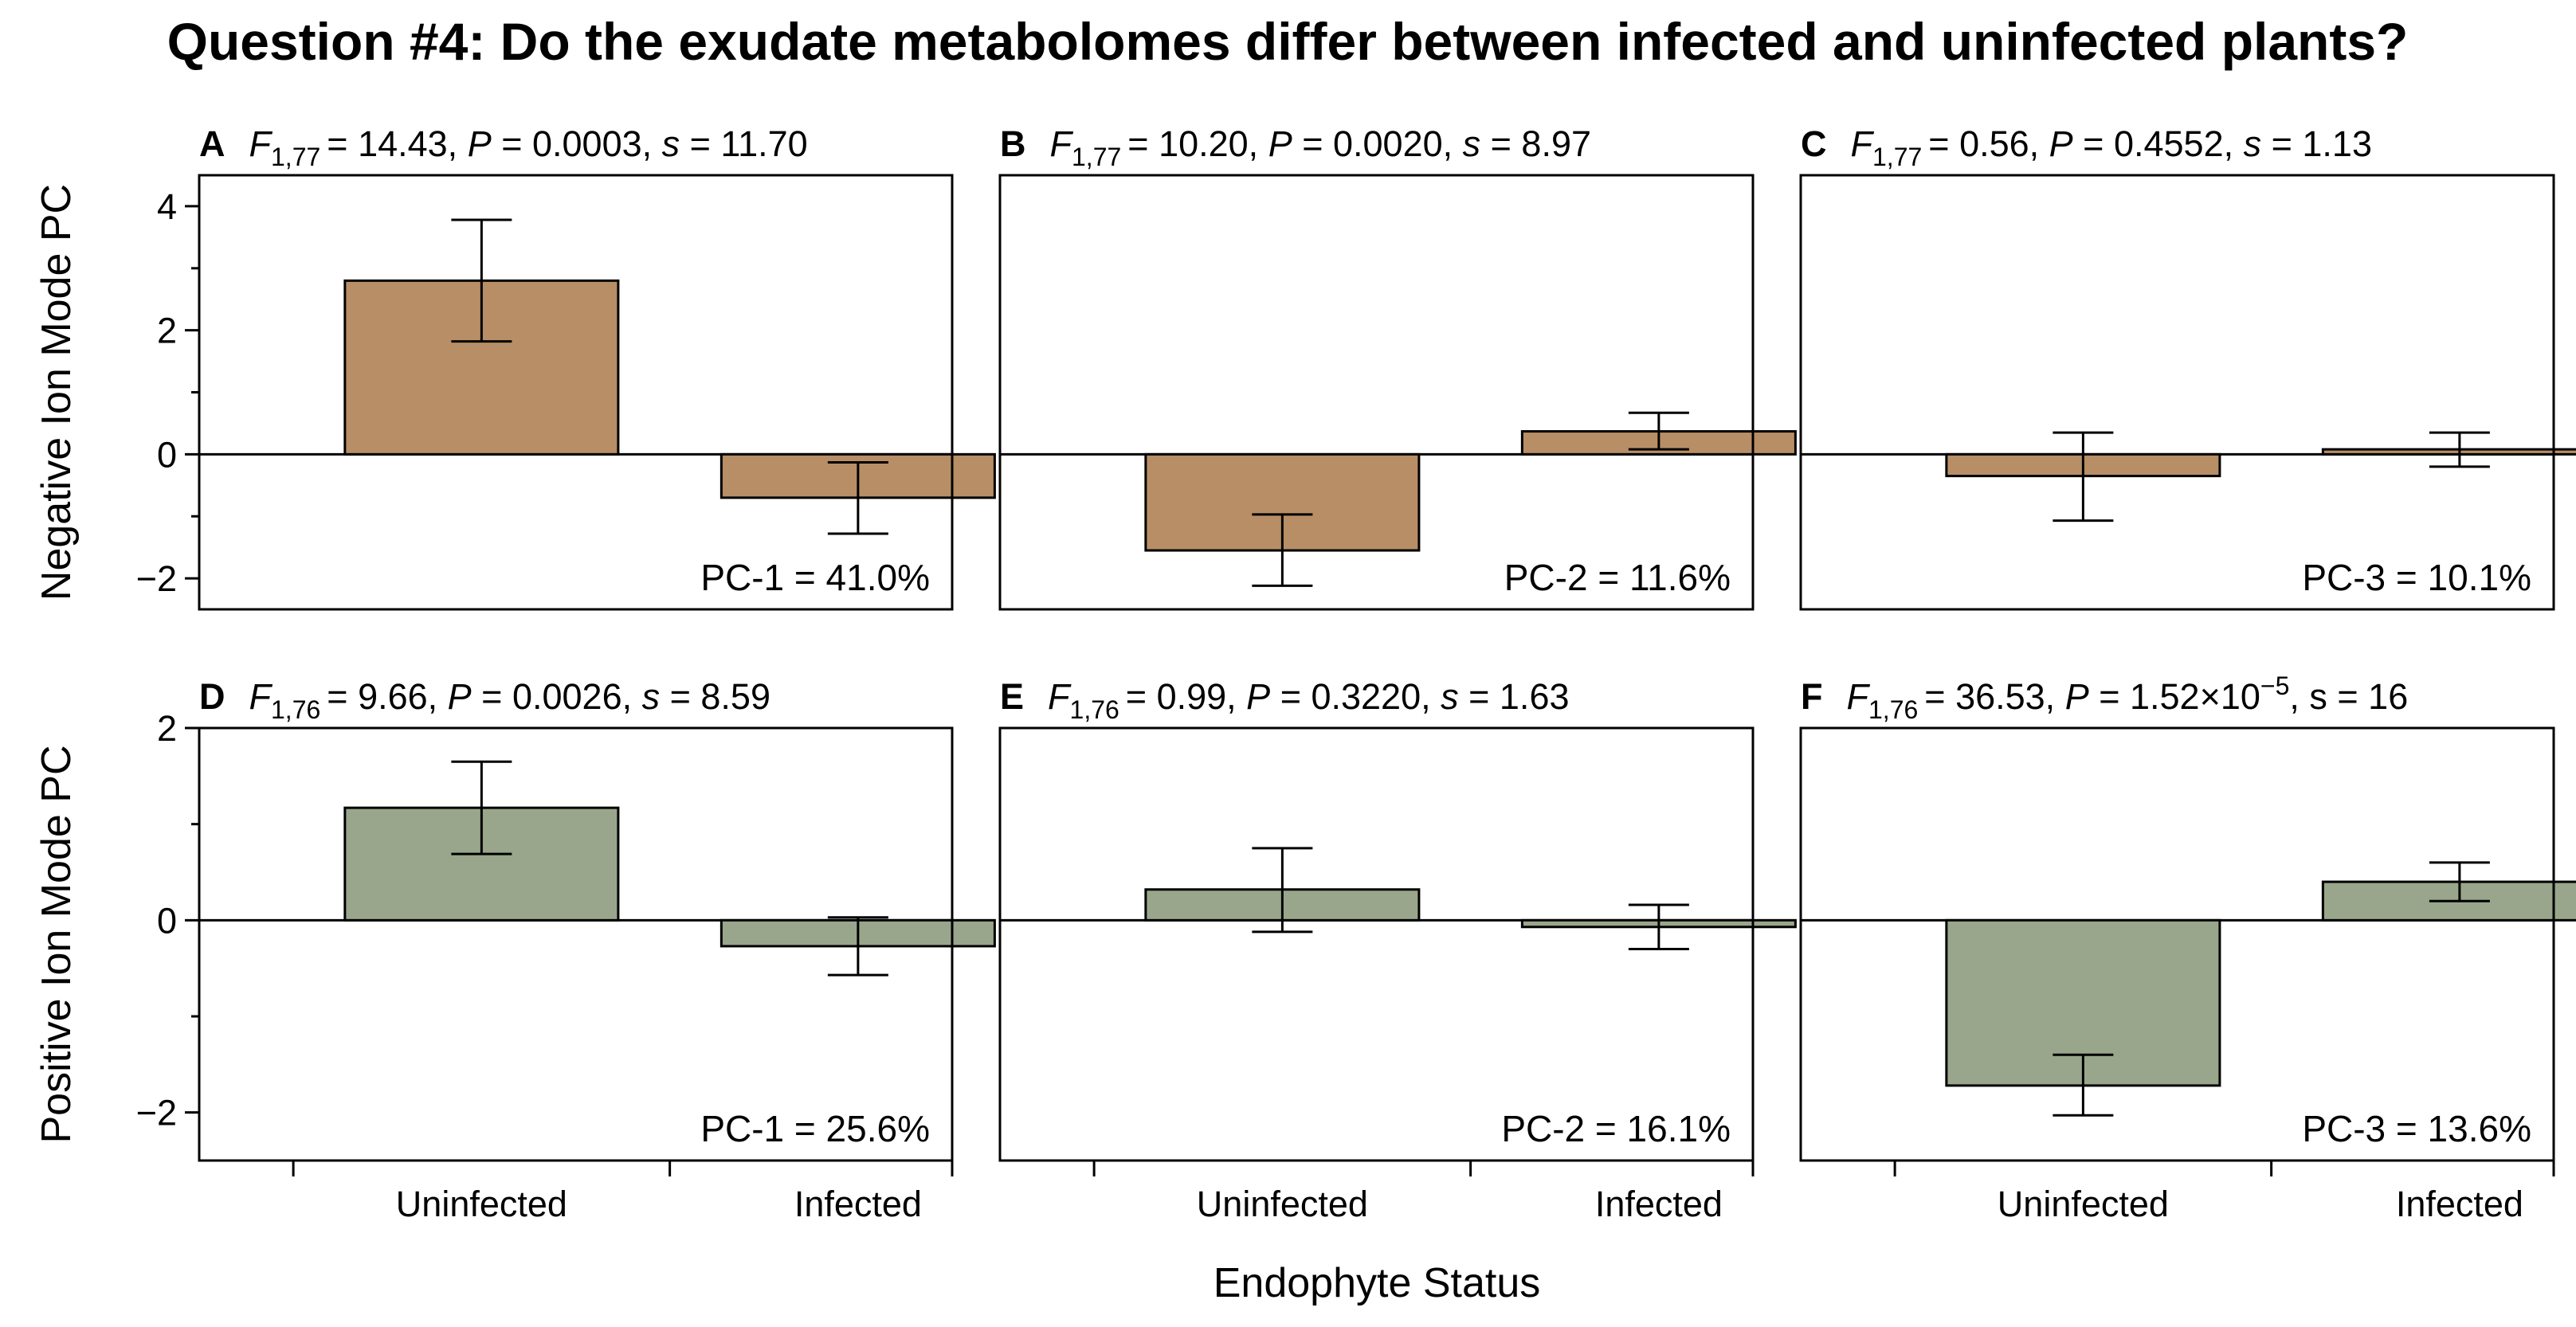  Describe the element at coordinates (1197, 143) in the screenshot. I see `stat-Fval: = 10.20,` at that location.